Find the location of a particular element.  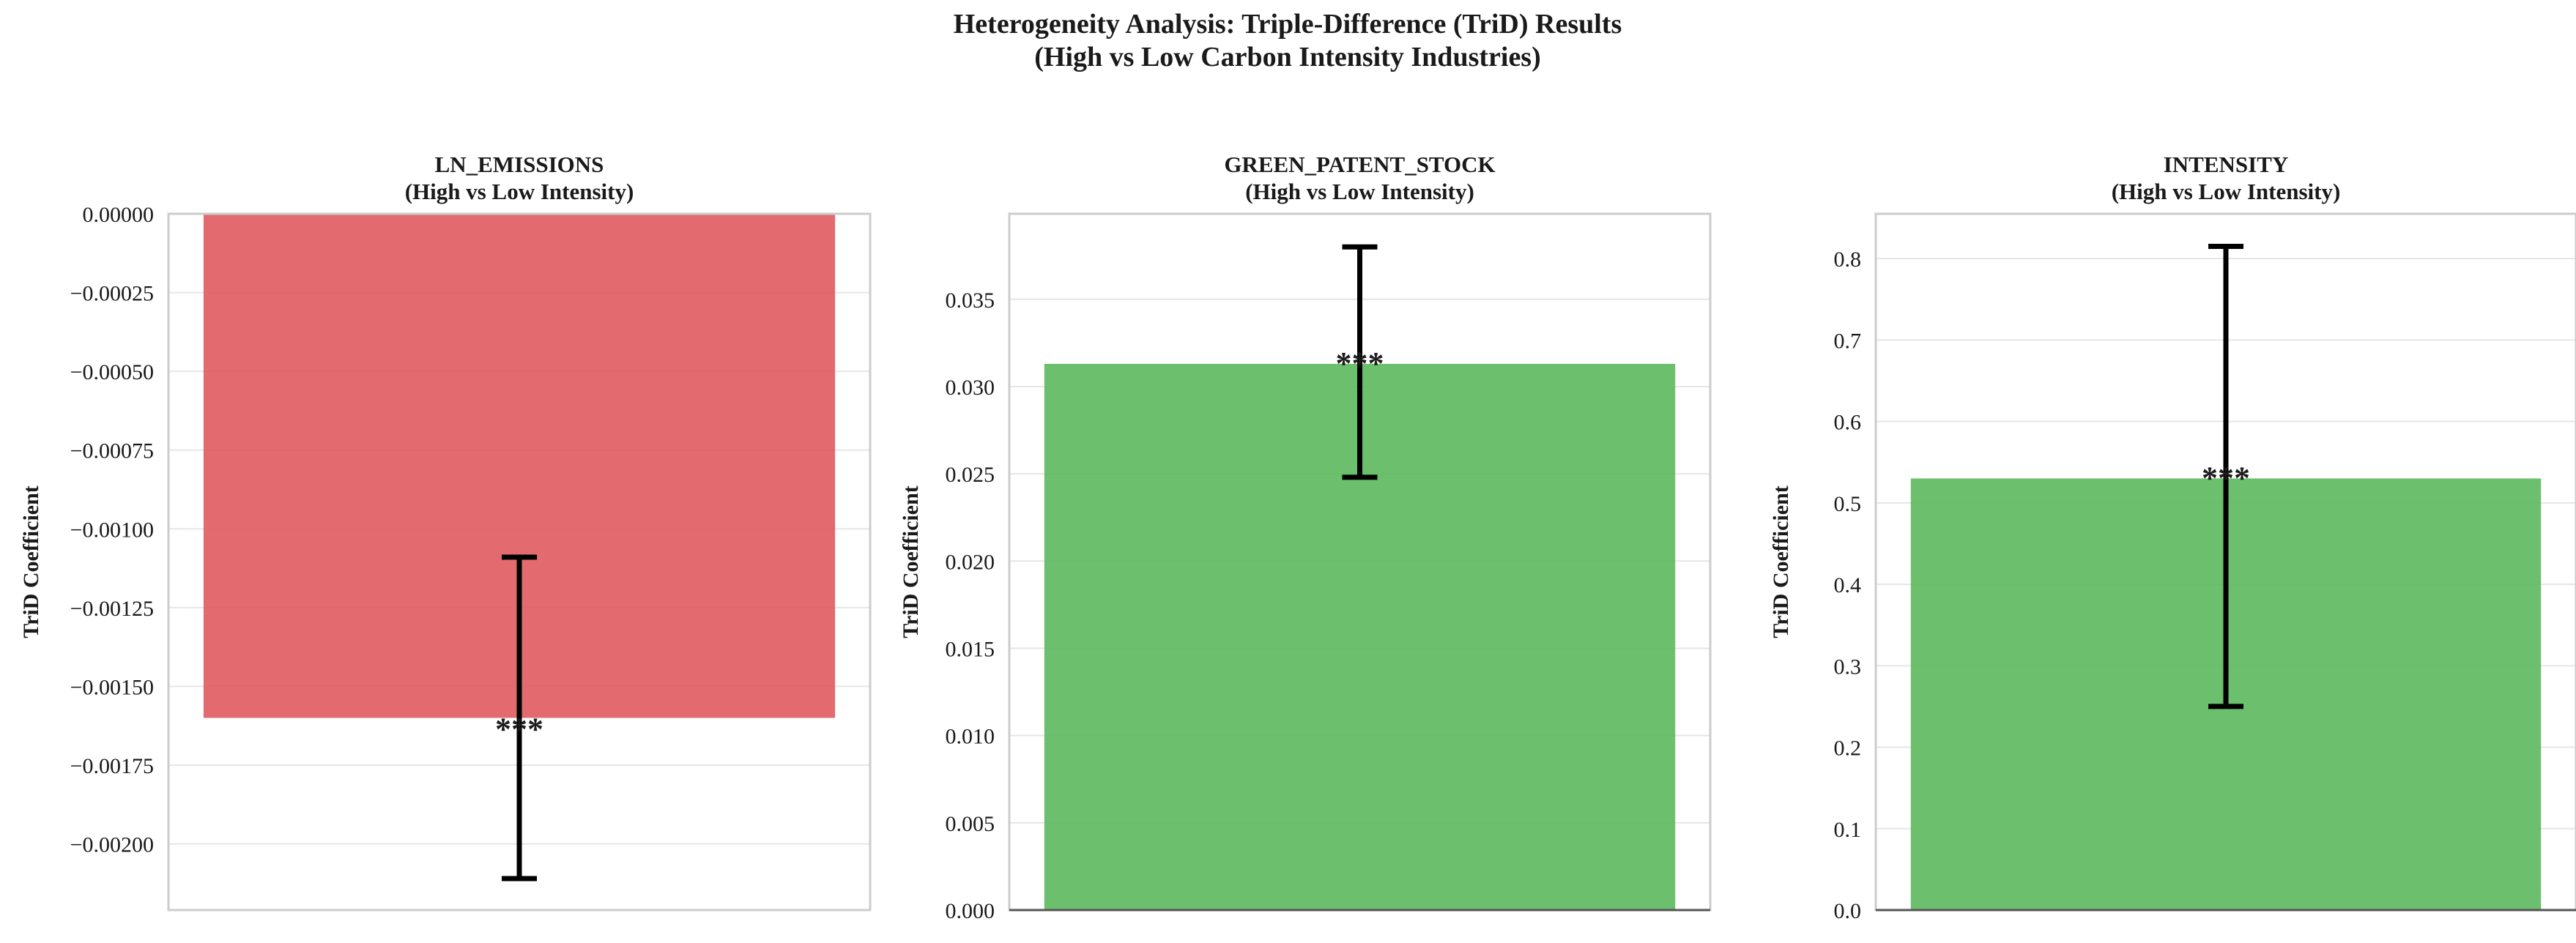

y-tick-label: 0.0 is located at coordinates (1848, 911).